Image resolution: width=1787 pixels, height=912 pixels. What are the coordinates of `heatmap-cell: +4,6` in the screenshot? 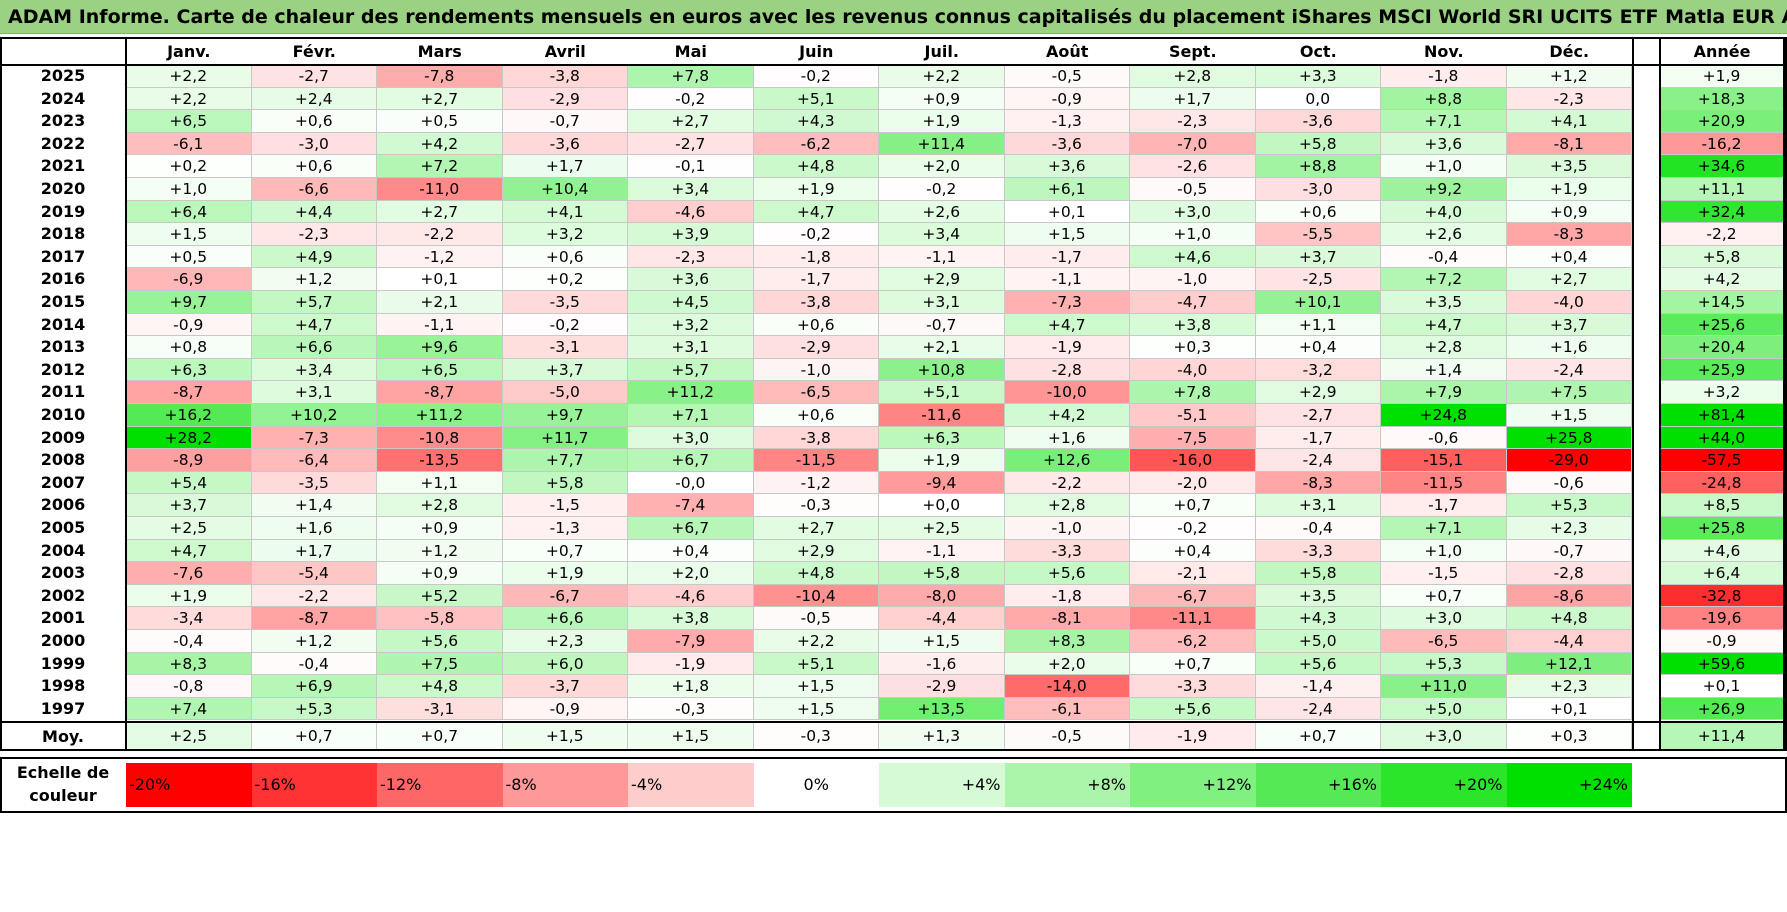 It's located at (1193, 257).